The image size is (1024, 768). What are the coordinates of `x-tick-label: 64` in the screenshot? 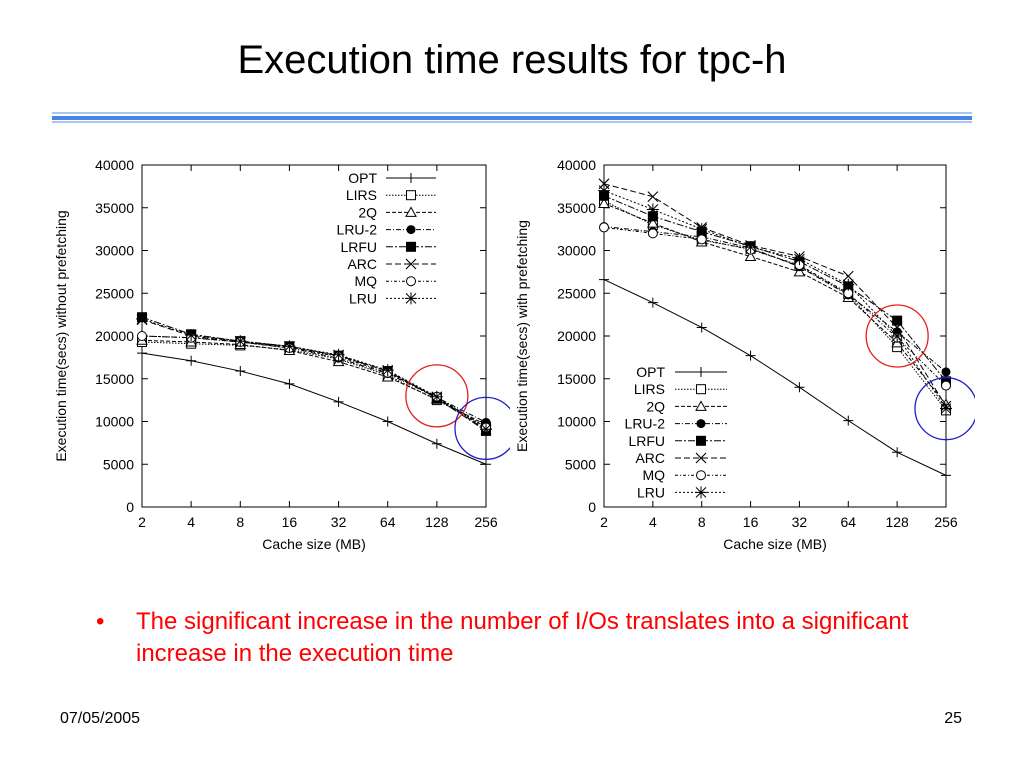 It's located at (848, 522).